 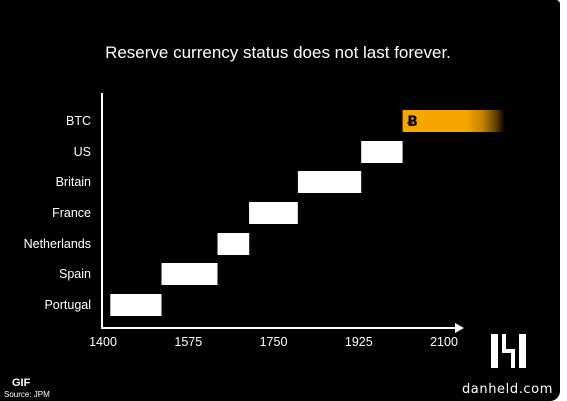 I want to click on h-logo-icon, so click(x=508, y=351).